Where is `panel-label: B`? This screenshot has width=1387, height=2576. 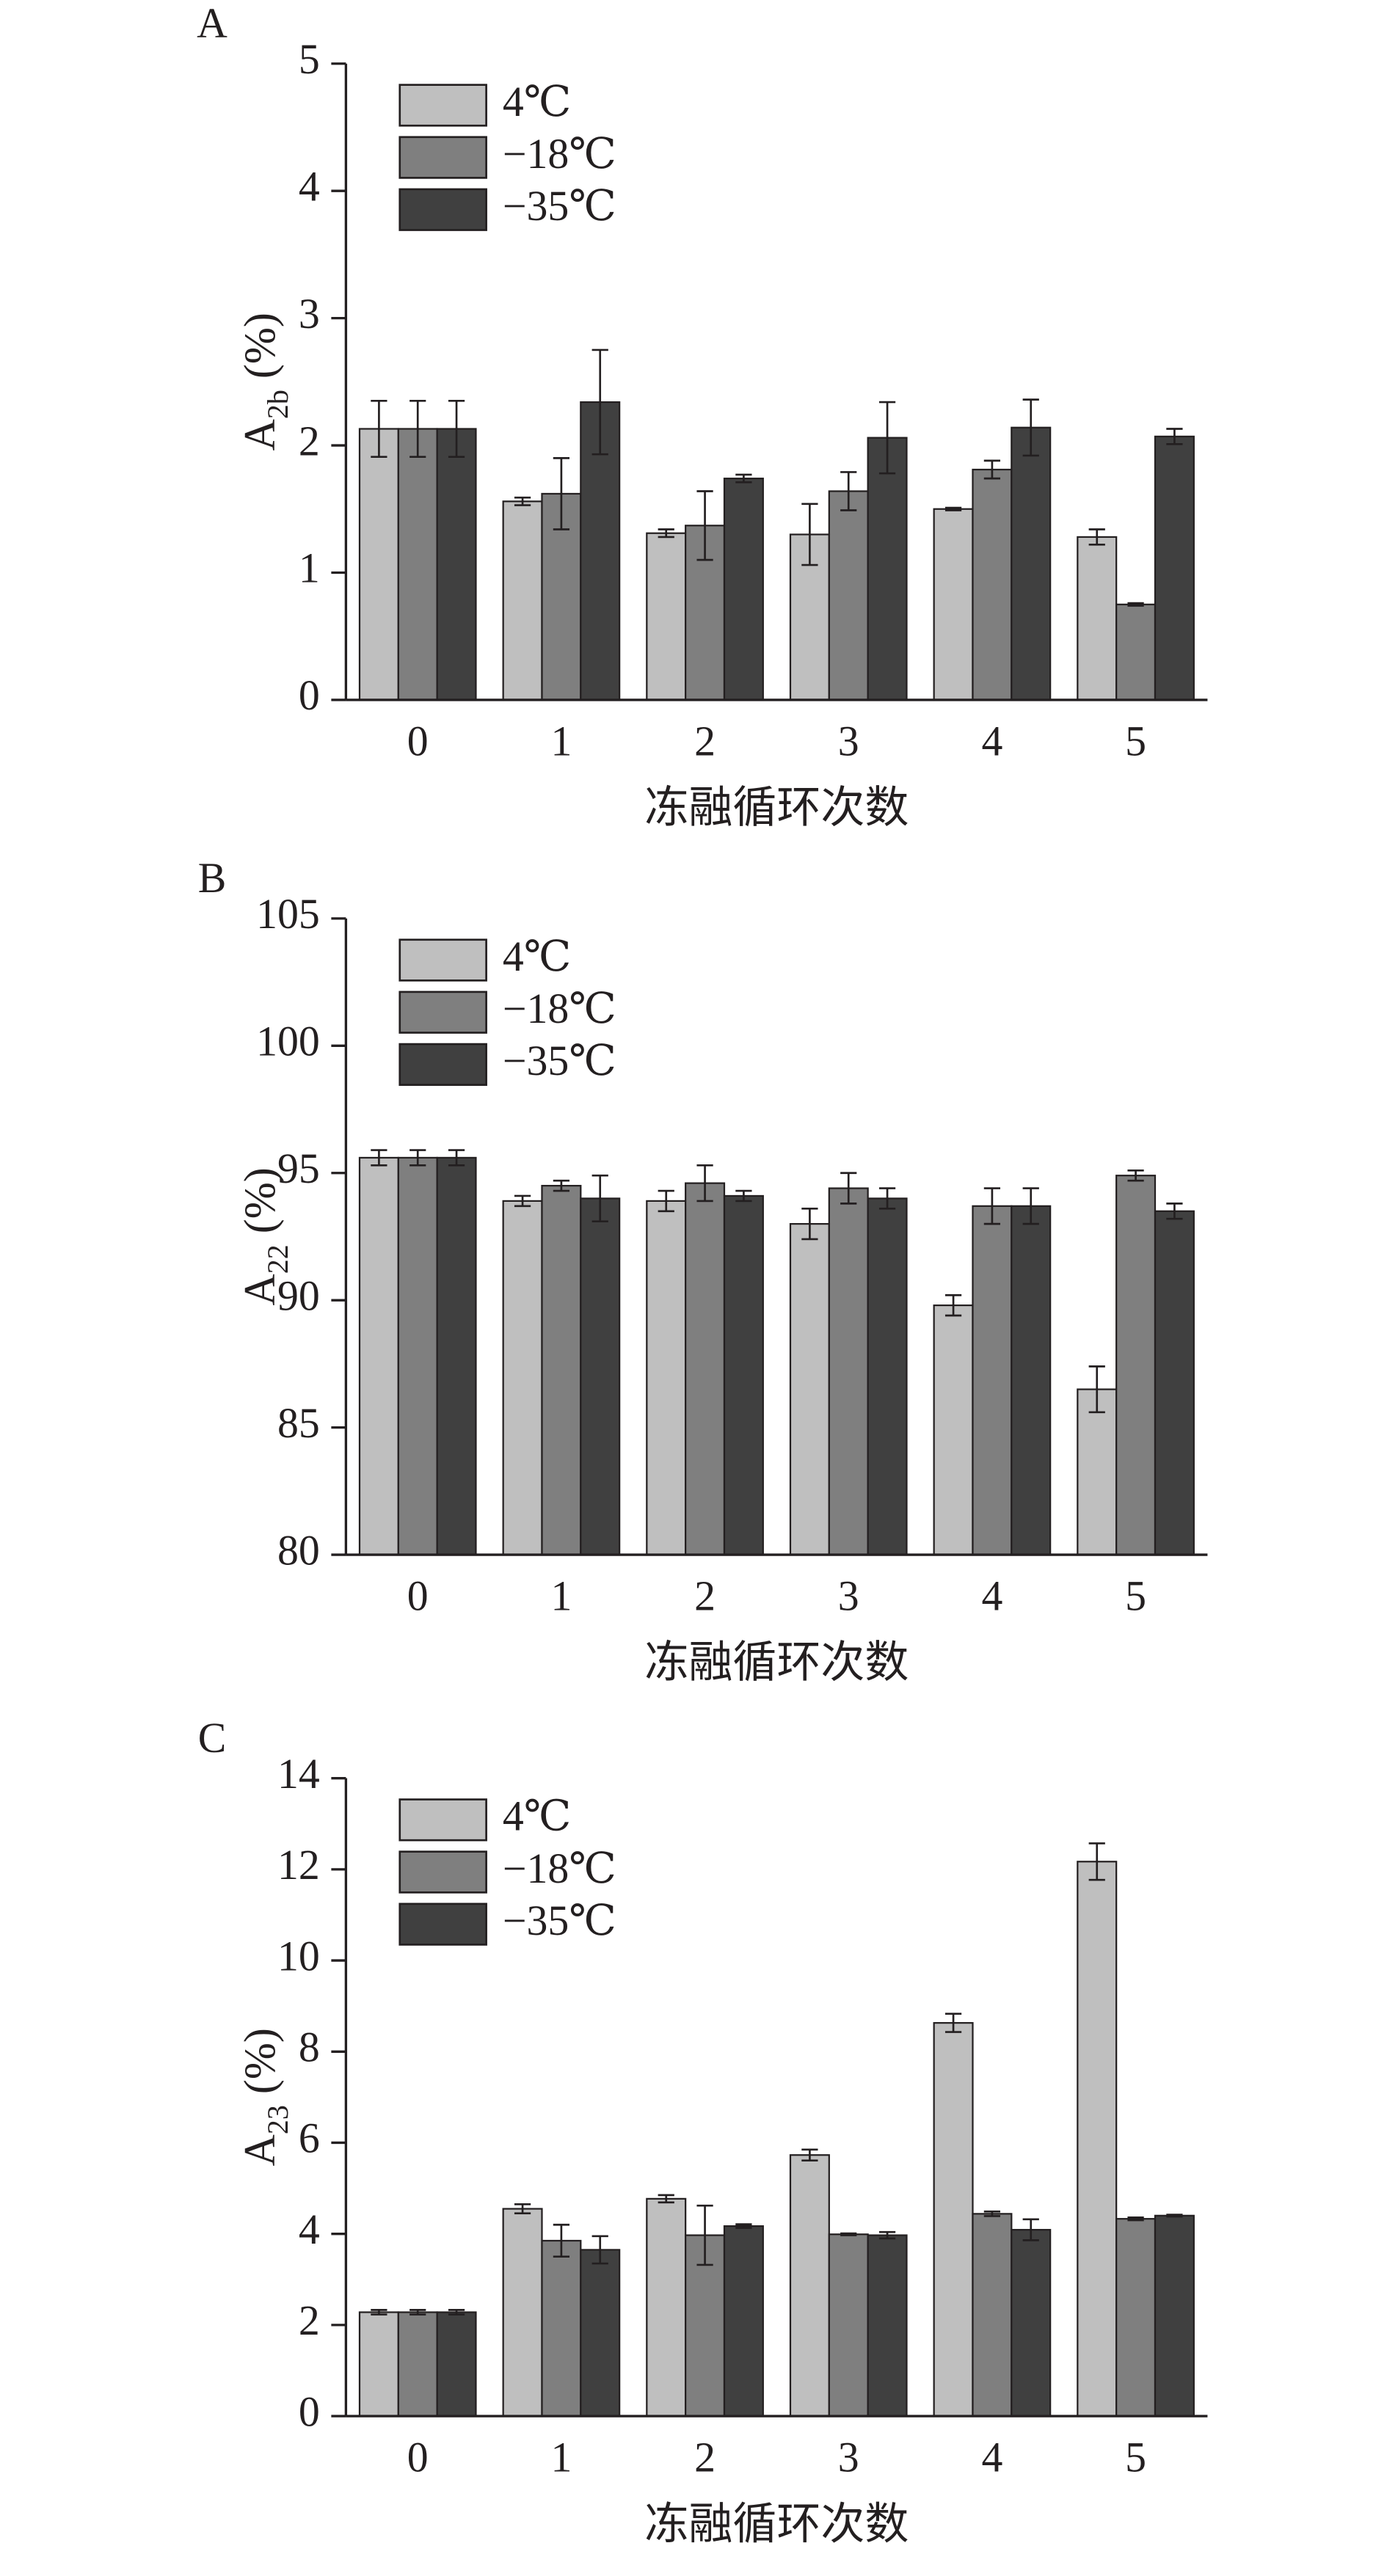
panel-label: B is located at coordinates (212, 878).